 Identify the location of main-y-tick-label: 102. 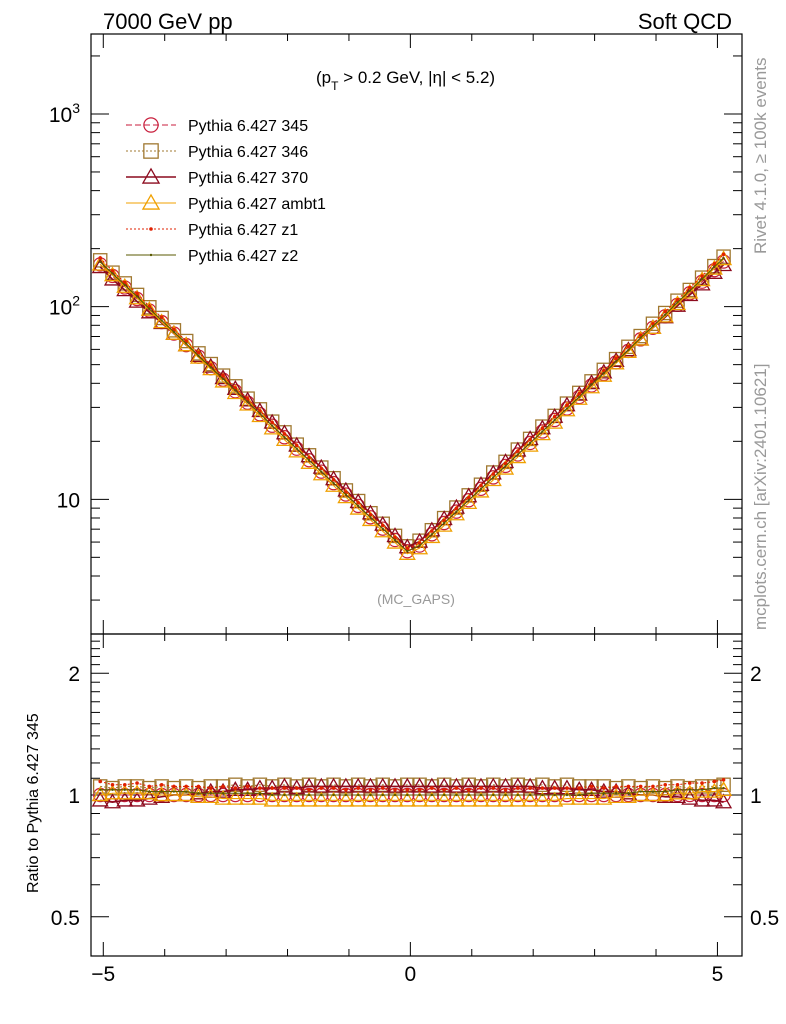
(64, 306).